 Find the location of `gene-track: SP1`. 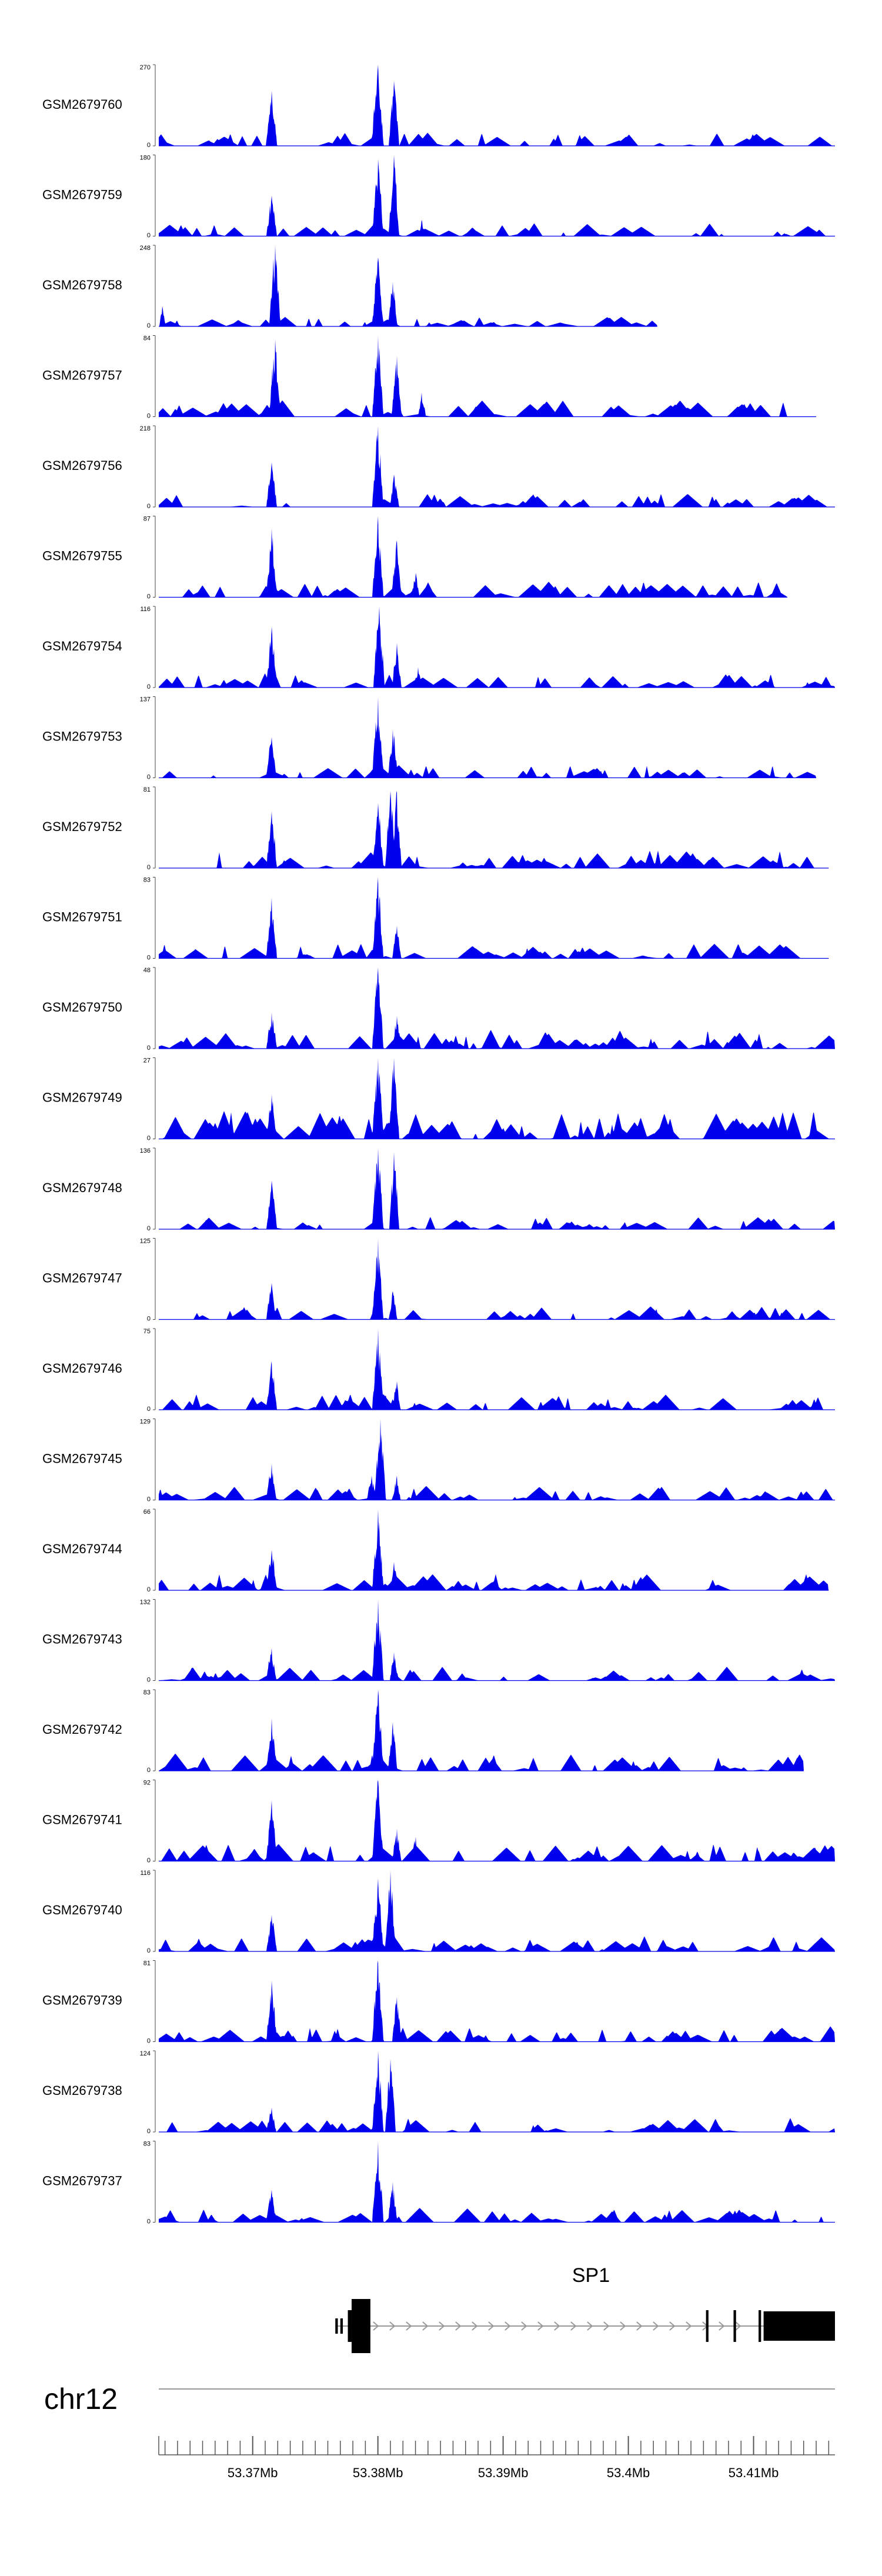

gene-track: SP1 is located at coordinates (585, 2308).